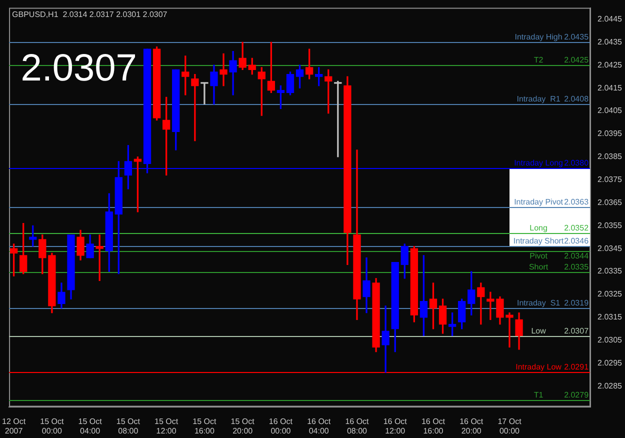 The width and height of the screenshot is (625, 438). Describe the element at coordinates (610, 385) in the screenshot. I see `y-tick-label: 2.0285` at that location.